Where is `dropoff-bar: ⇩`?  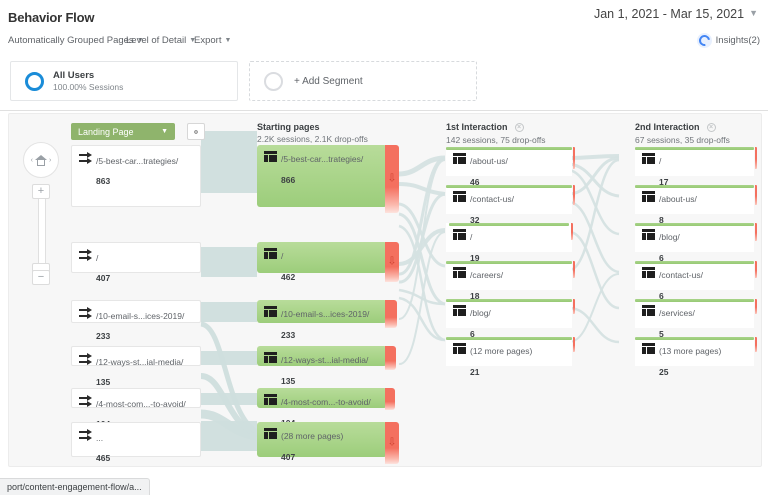
dropoff-bar: ⇩ is located at coordinates (392, 262).